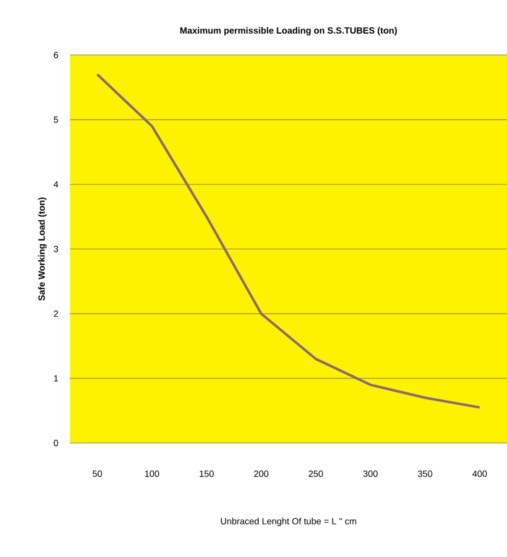  I want to click on y-tick-label: 6, so click(56, 55).